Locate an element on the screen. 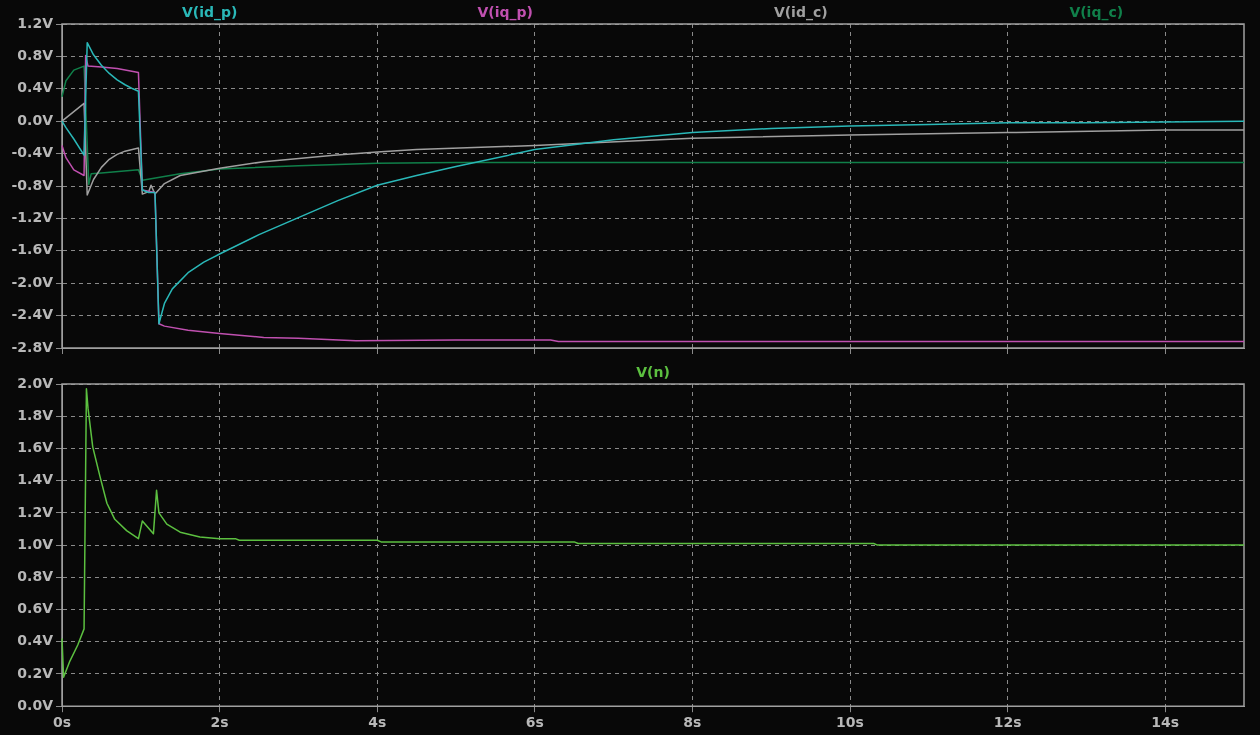 The image size is (1260, 735). y-tick-label: 0.2V is located at coordinates (35, 672).